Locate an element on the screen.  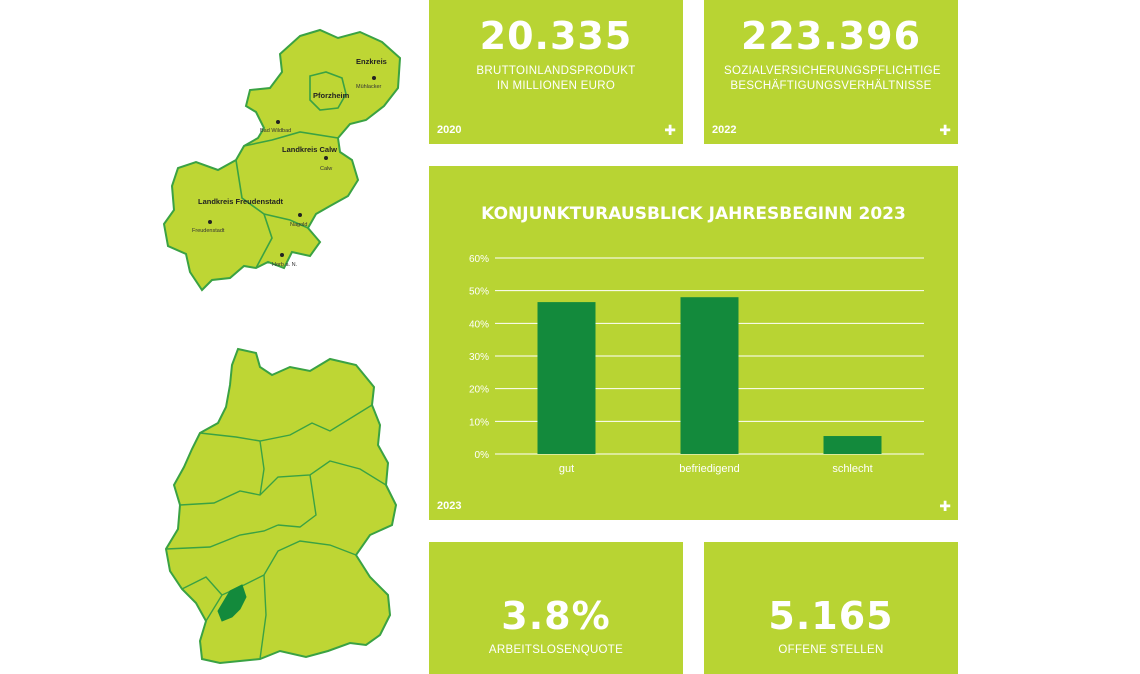
place-label: Mühlacker is located at coordinates (369, 87).